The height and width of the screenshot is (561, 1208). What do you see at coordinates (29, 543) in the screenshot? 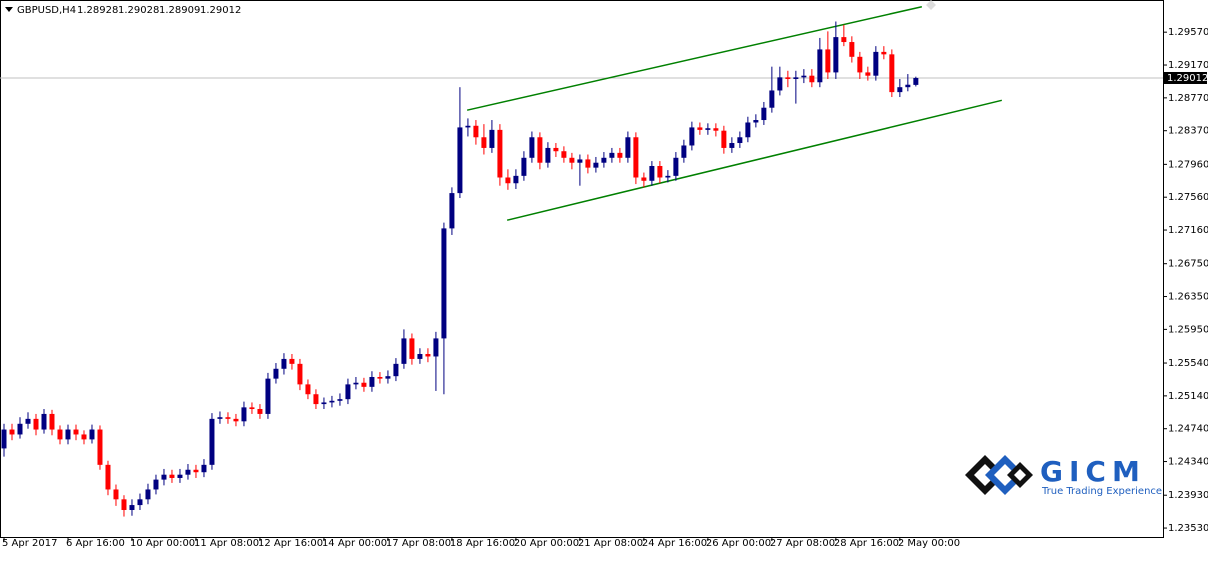
I see `x-tick-label: 5 Apr 2017` at bounding box center [29, 543].